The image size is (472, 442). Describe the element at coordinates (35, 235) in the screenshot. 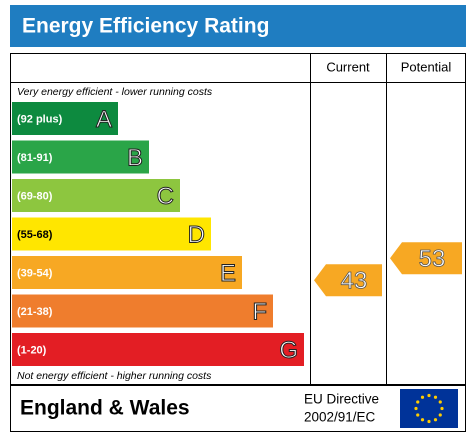

I see `band-range: (55-68)` at that location.